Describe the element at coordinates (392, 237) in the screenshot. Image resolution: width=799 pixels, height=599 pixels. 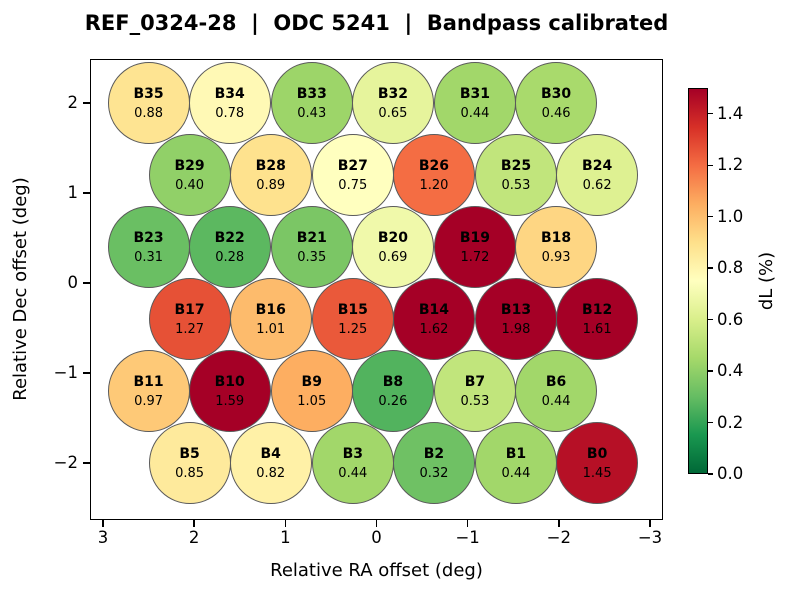
I see `beam-id-label: B20` at that location.